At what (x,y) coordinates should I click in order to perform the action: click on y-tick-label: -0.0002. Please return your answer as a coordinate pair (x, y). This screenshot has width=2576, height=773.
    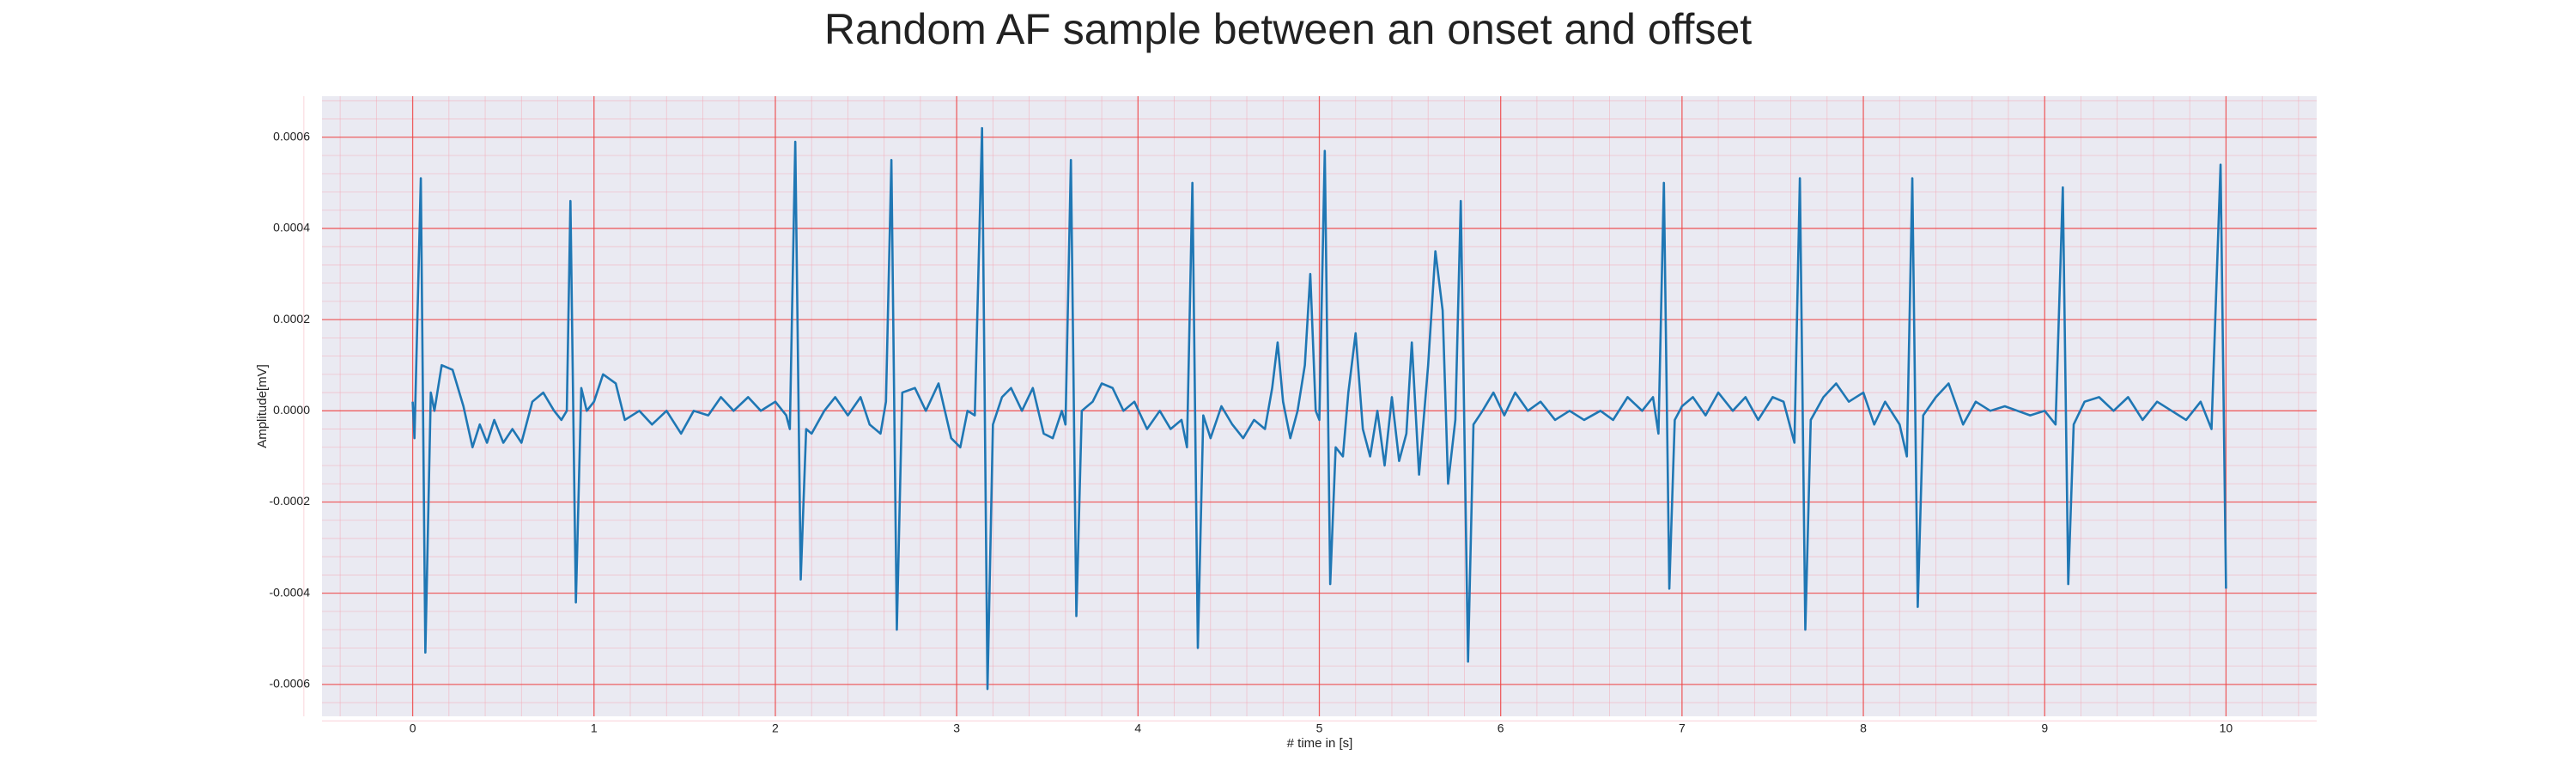
    Looking at the image, I should click on (291, 501).